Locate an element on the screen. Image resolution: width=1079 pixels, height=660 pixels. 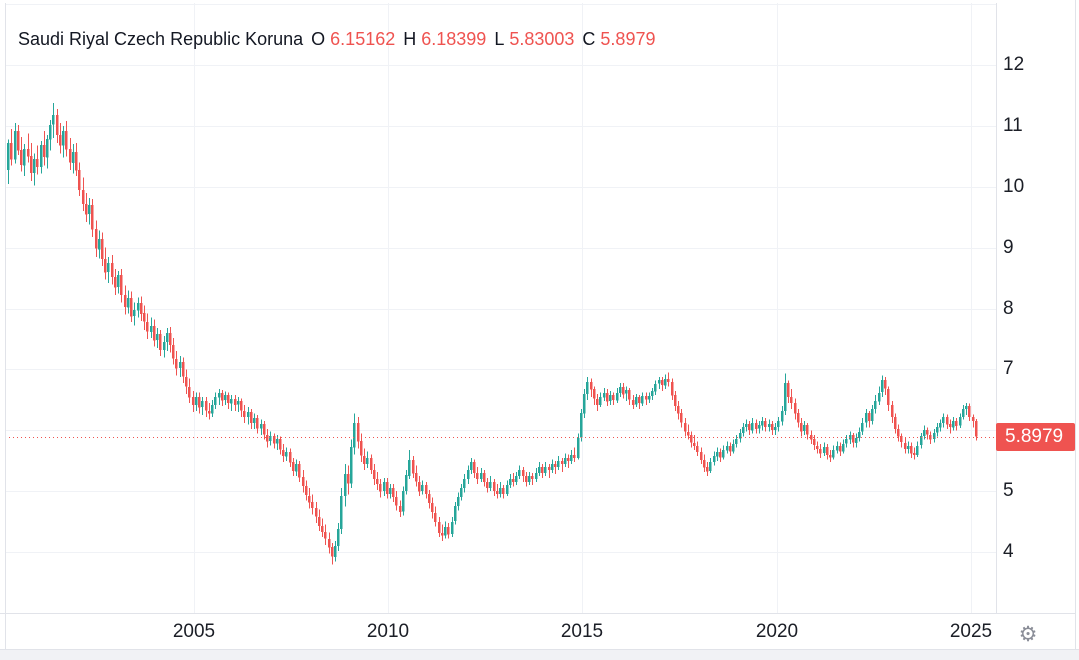
last-price-text: 5.8979 is located at coordinates (1034, 436).